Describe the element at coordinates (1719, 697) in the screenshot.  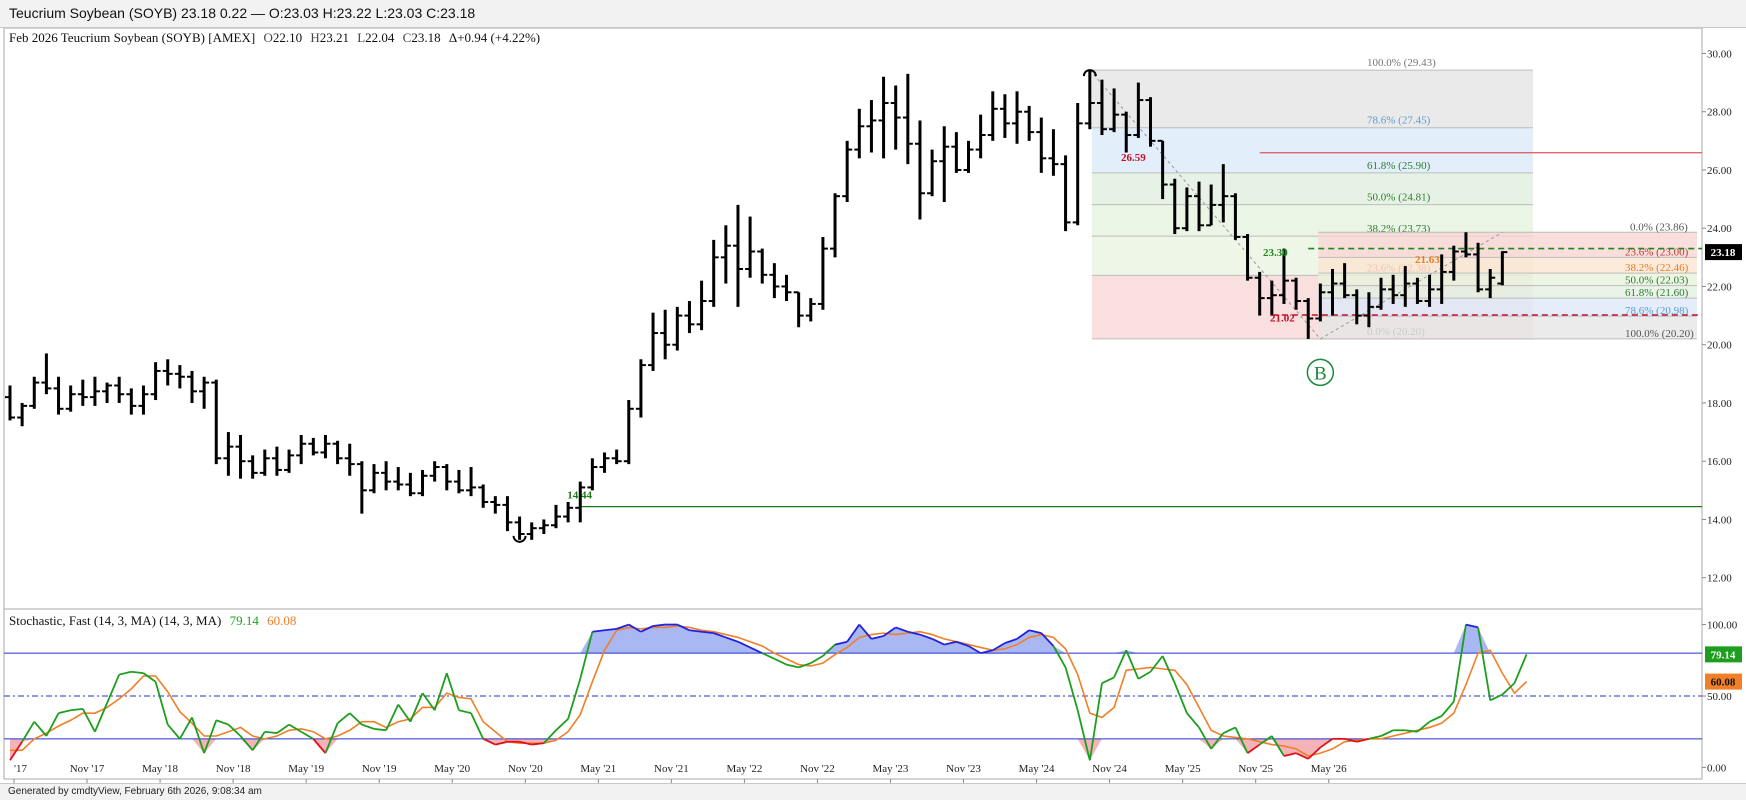
I see `stoch-tick-label: 50.00` at that location.